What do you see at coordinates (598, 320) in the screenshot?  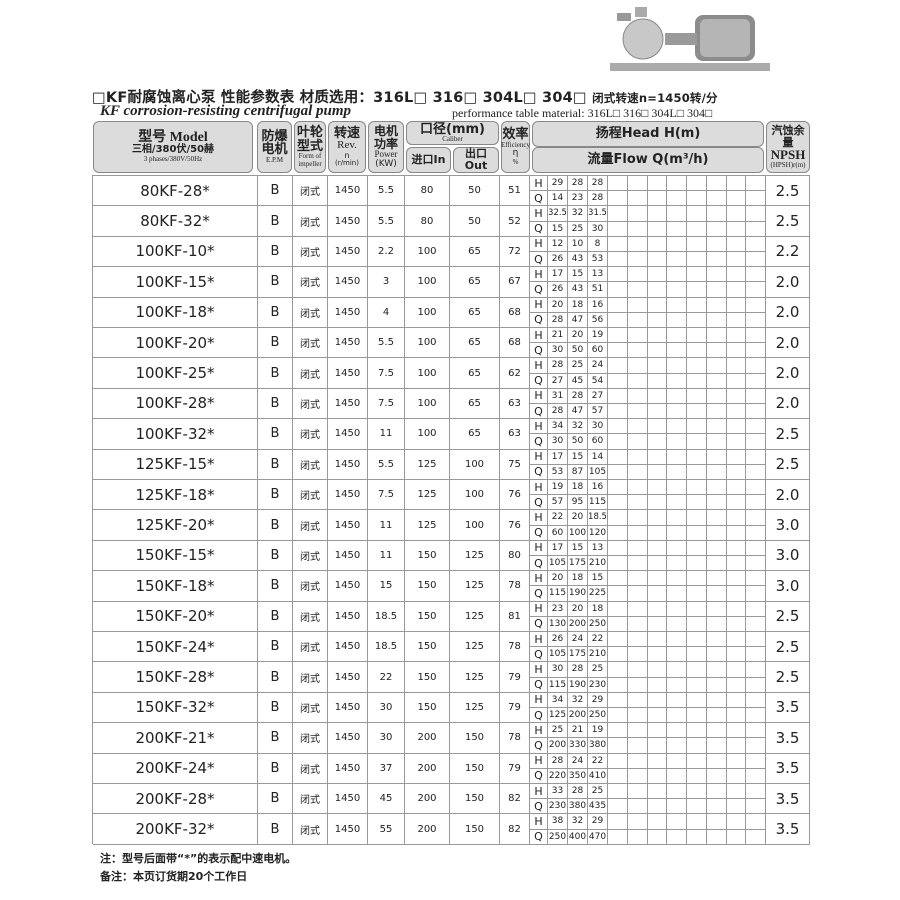 I see `q-value: 56` at bounding box center [598, 320].